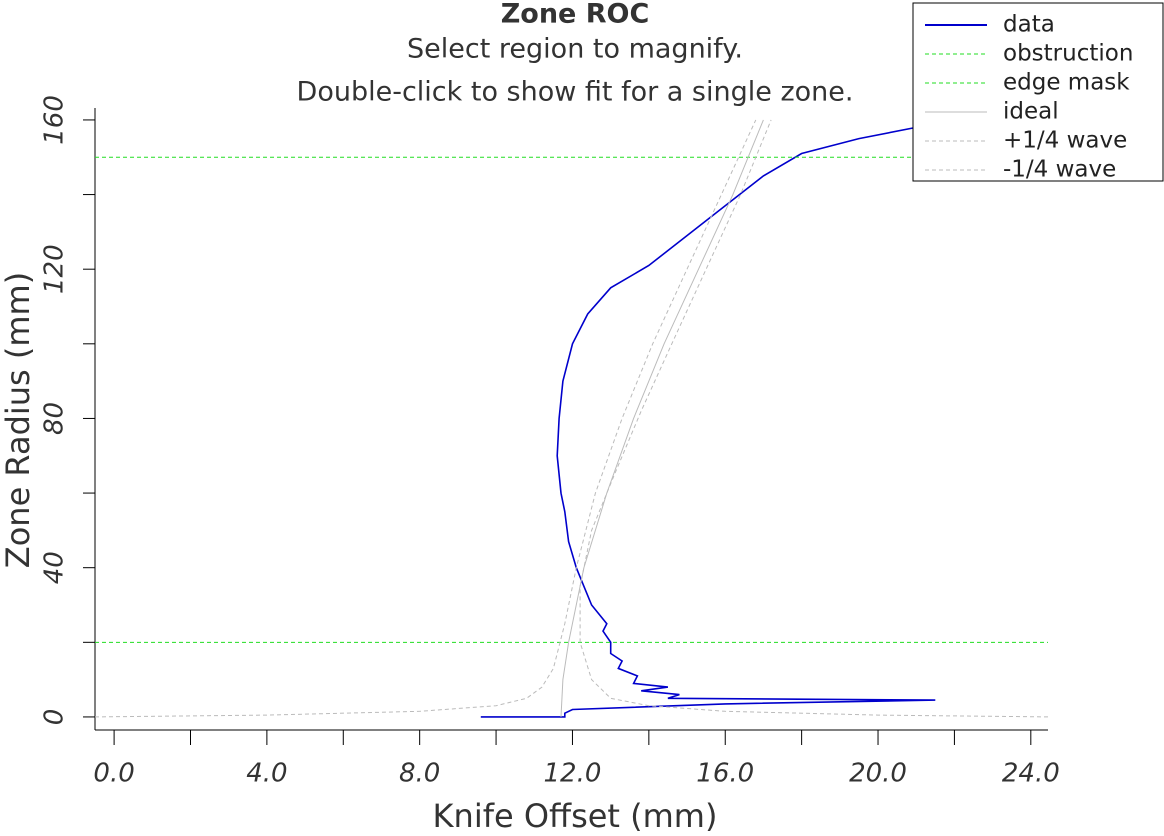 This screenshot has width=1164, height=836. What do you see at coordinates (266, 774) in the screenshot?
I see `x-tick-label: 4.0` at bounding box center [266, 774].